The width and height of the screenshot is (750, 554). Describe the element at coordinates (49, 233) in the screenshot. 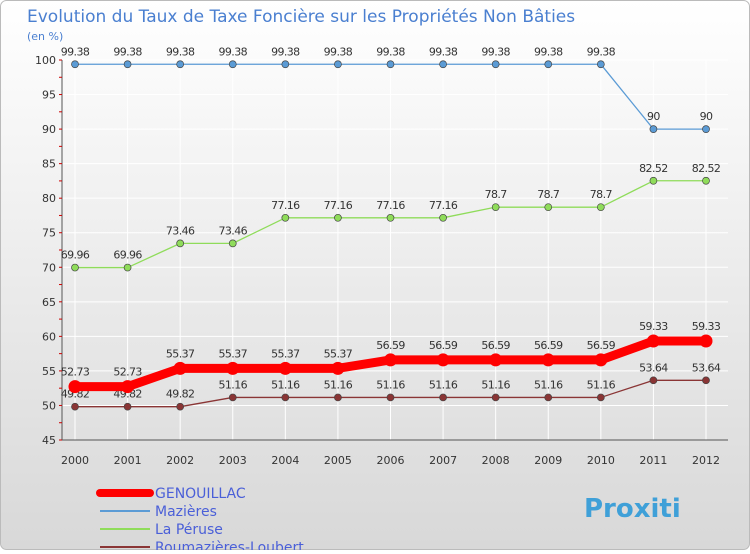

I see `y-tick-label: 75` at that location.